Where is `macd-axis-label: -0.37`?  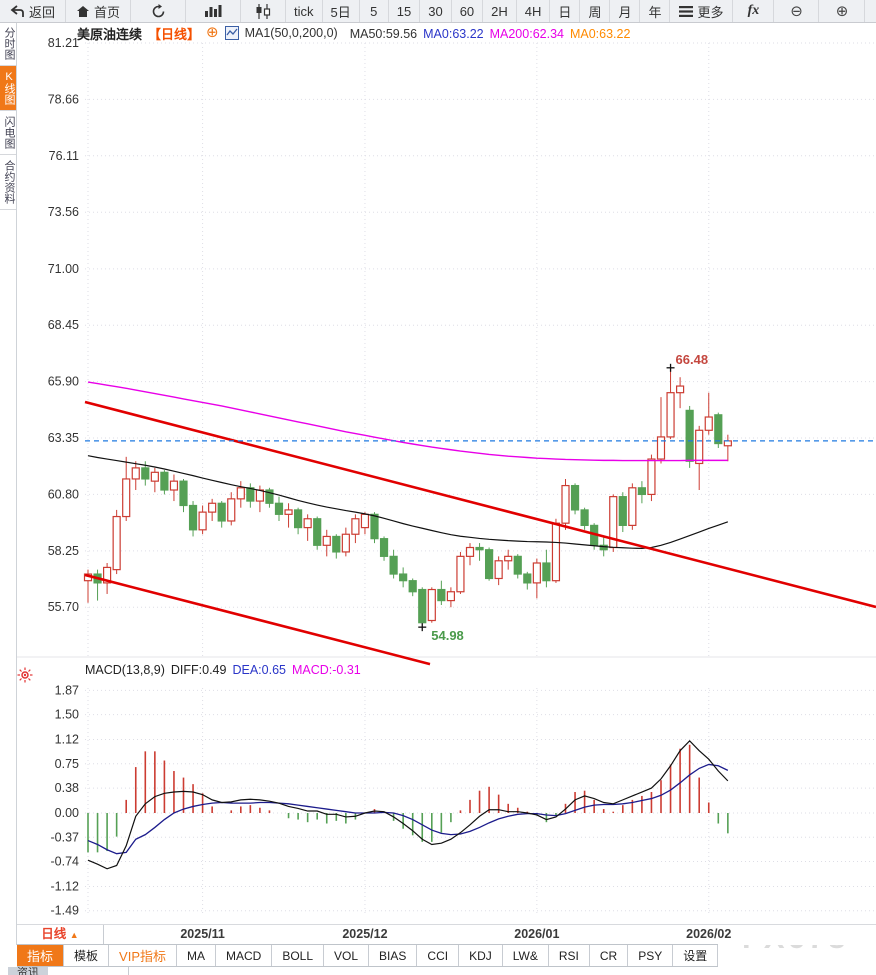 macd-axis-label: -0.37 is located at coordinates (65, 837).